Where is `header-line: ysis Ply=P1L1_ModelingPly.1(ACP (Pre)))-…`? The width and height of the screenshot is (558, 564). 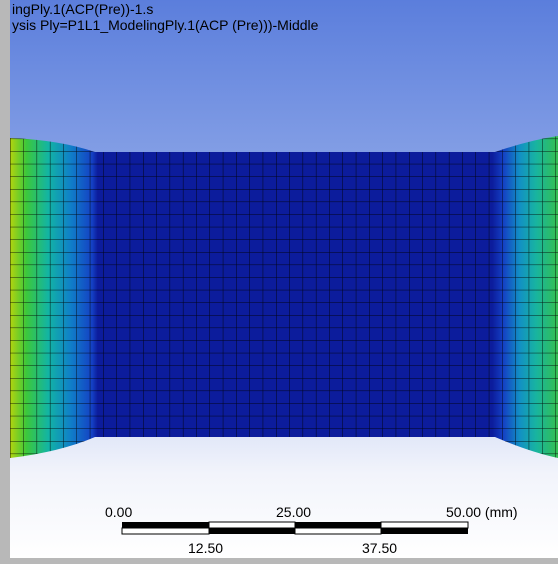
header-line: ysis Ply=P1L1_ModelingPly.1(ACP (Pre)))-… is located at coordinates (165, 25).